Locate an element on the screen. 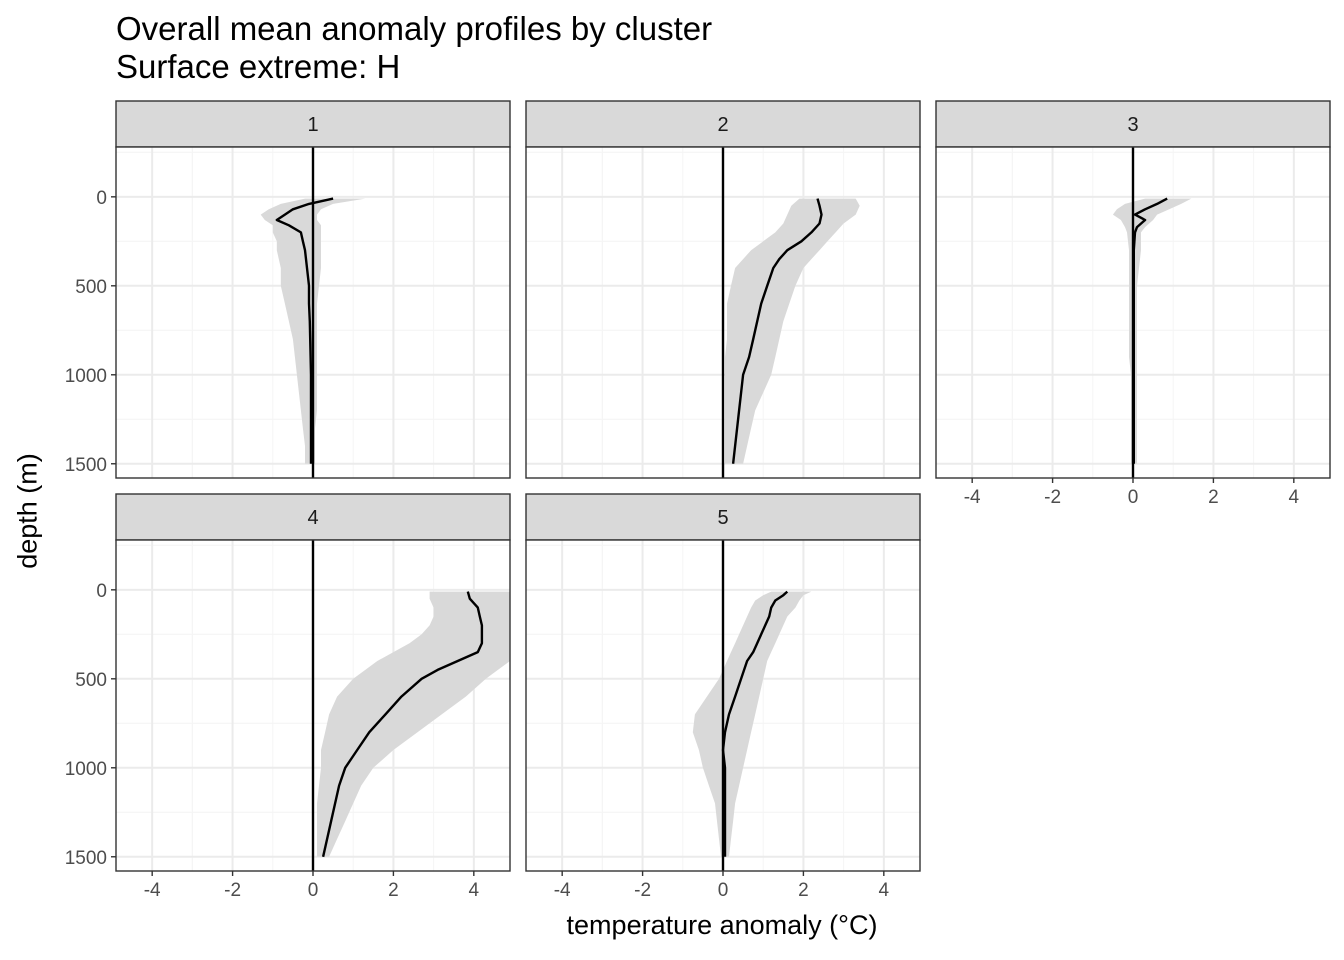  facet-panel-1: 1 0 500 1000 1500 is located at coordinates (288, 289).